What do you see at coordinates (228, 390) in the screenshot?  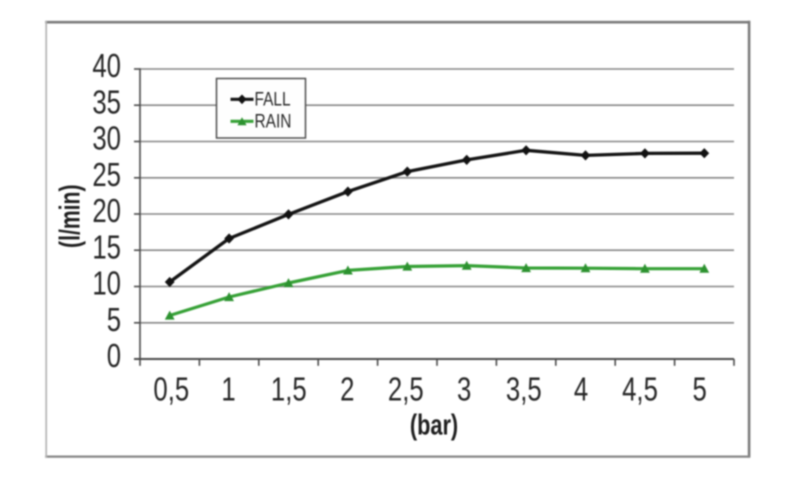 I see `svg-text: 1` at bounding box center [228, 390].